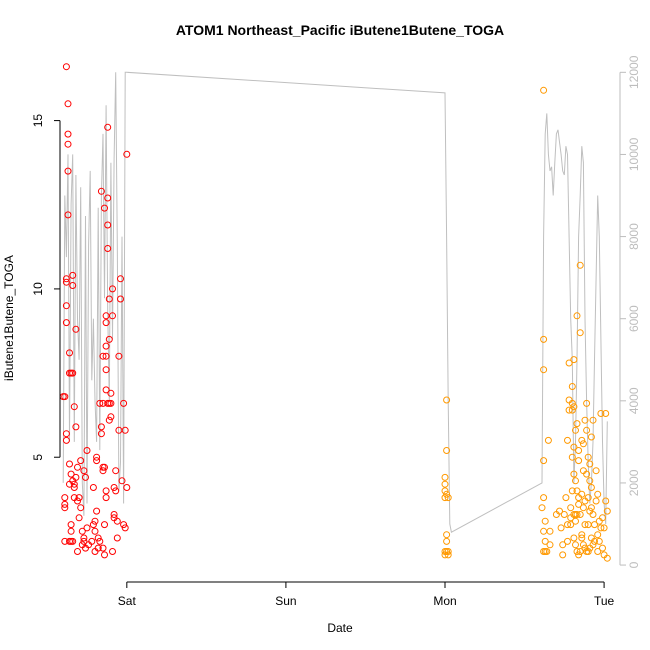 This screenshot has width=650, height=650. Describe the element at coordinates (46, 287) in the screenshot. I see `y-axis: 5 10 15` at that location.